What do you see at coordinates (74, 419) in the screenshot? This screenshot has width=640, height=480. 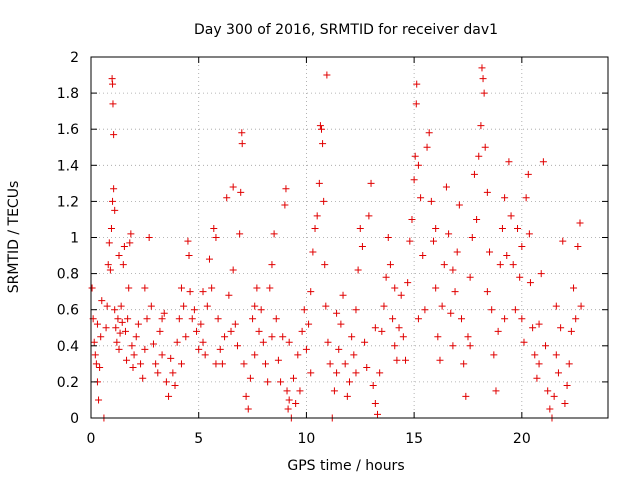 I see `y-tick-label: 0` at bounding box center [74, 419].